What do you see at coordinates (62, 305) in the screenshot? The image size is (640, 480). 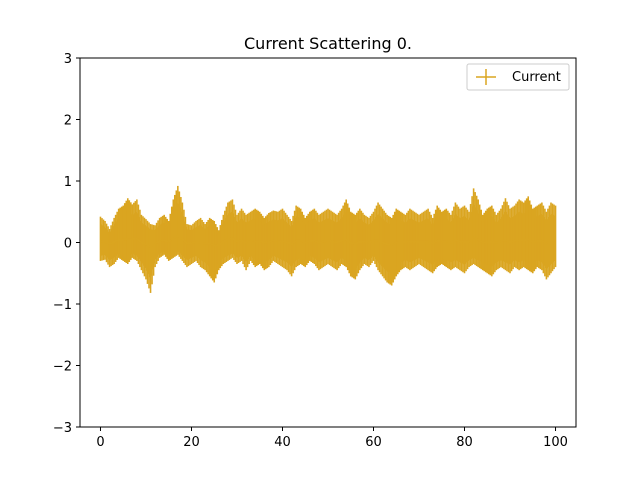 I see `y-tick-label: −1` at bounding box center [62, 305].